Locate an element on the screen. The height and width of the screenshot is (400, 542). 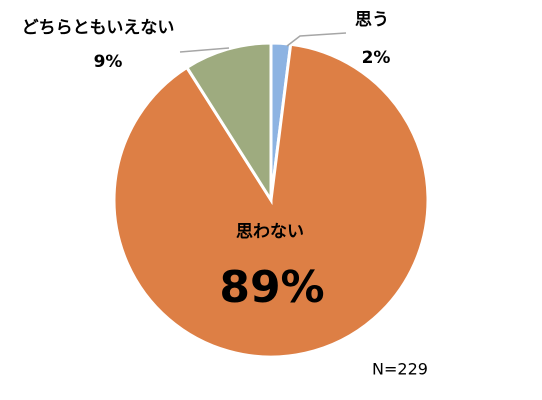
slice-label: どちらともいえない is located at coordinates (98, 28).